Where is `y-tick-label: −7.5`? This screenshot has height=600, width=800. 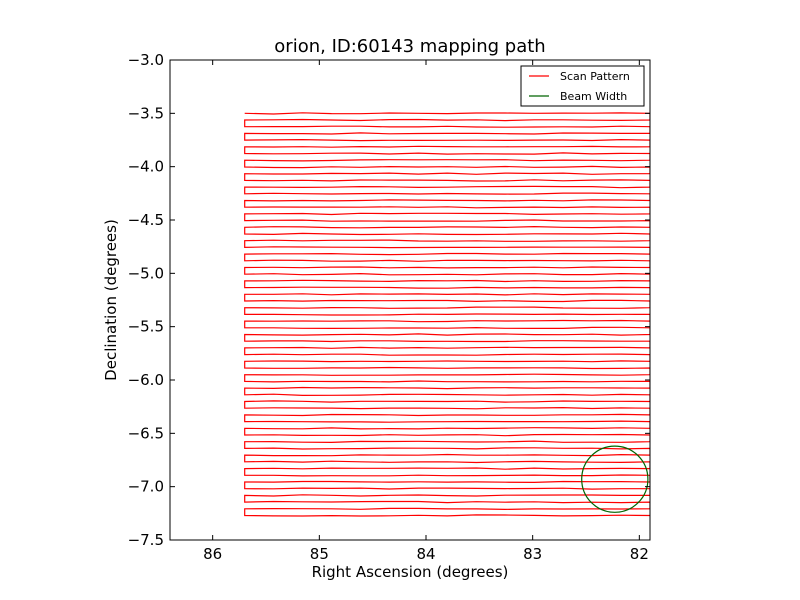
y-tick-label: −7.5 is located at coordinates (146, 540).